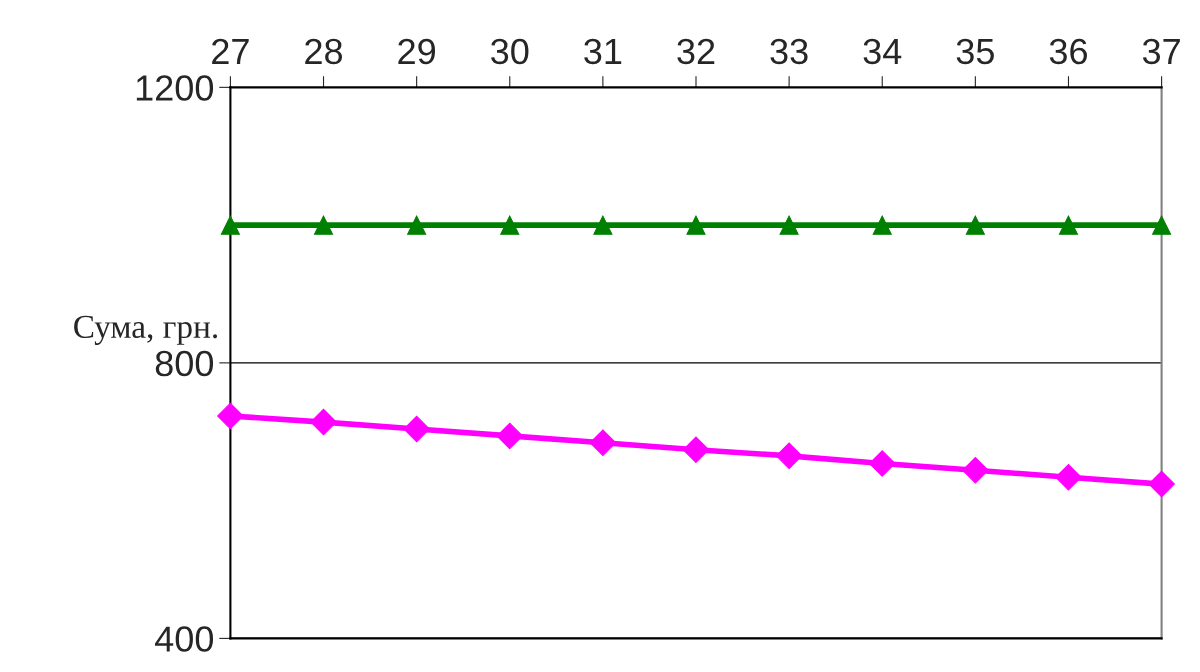 The image size is (1200, 672). I want to click on y-tick-label: 1200, so click(175, 88).